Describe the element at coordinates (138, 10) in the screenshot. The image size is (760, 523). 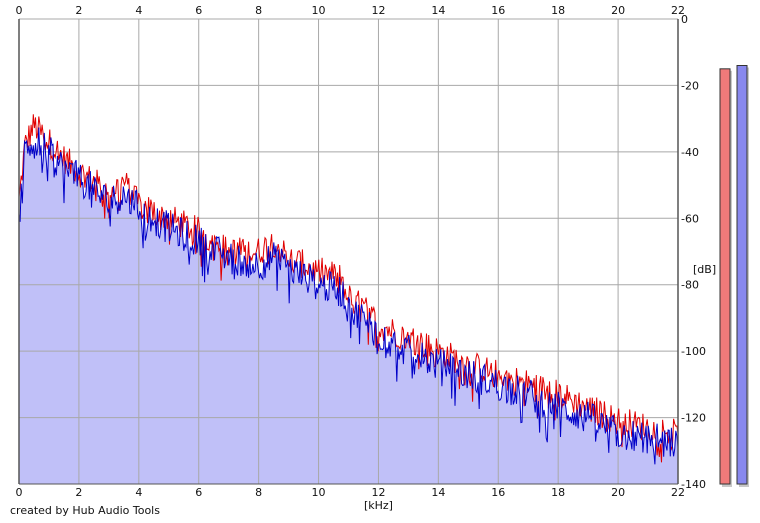
I see `x-tick-label-top: 4` at that location.